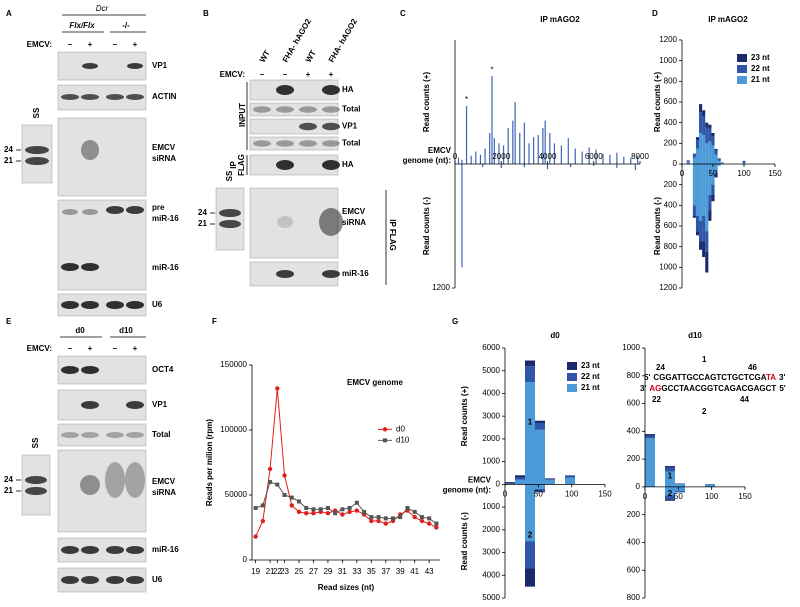 The height and width of the screenshot is (607, 800). Describe the element at coordinates (348, 164) in the screenshot. I see `label: HA` at that location.